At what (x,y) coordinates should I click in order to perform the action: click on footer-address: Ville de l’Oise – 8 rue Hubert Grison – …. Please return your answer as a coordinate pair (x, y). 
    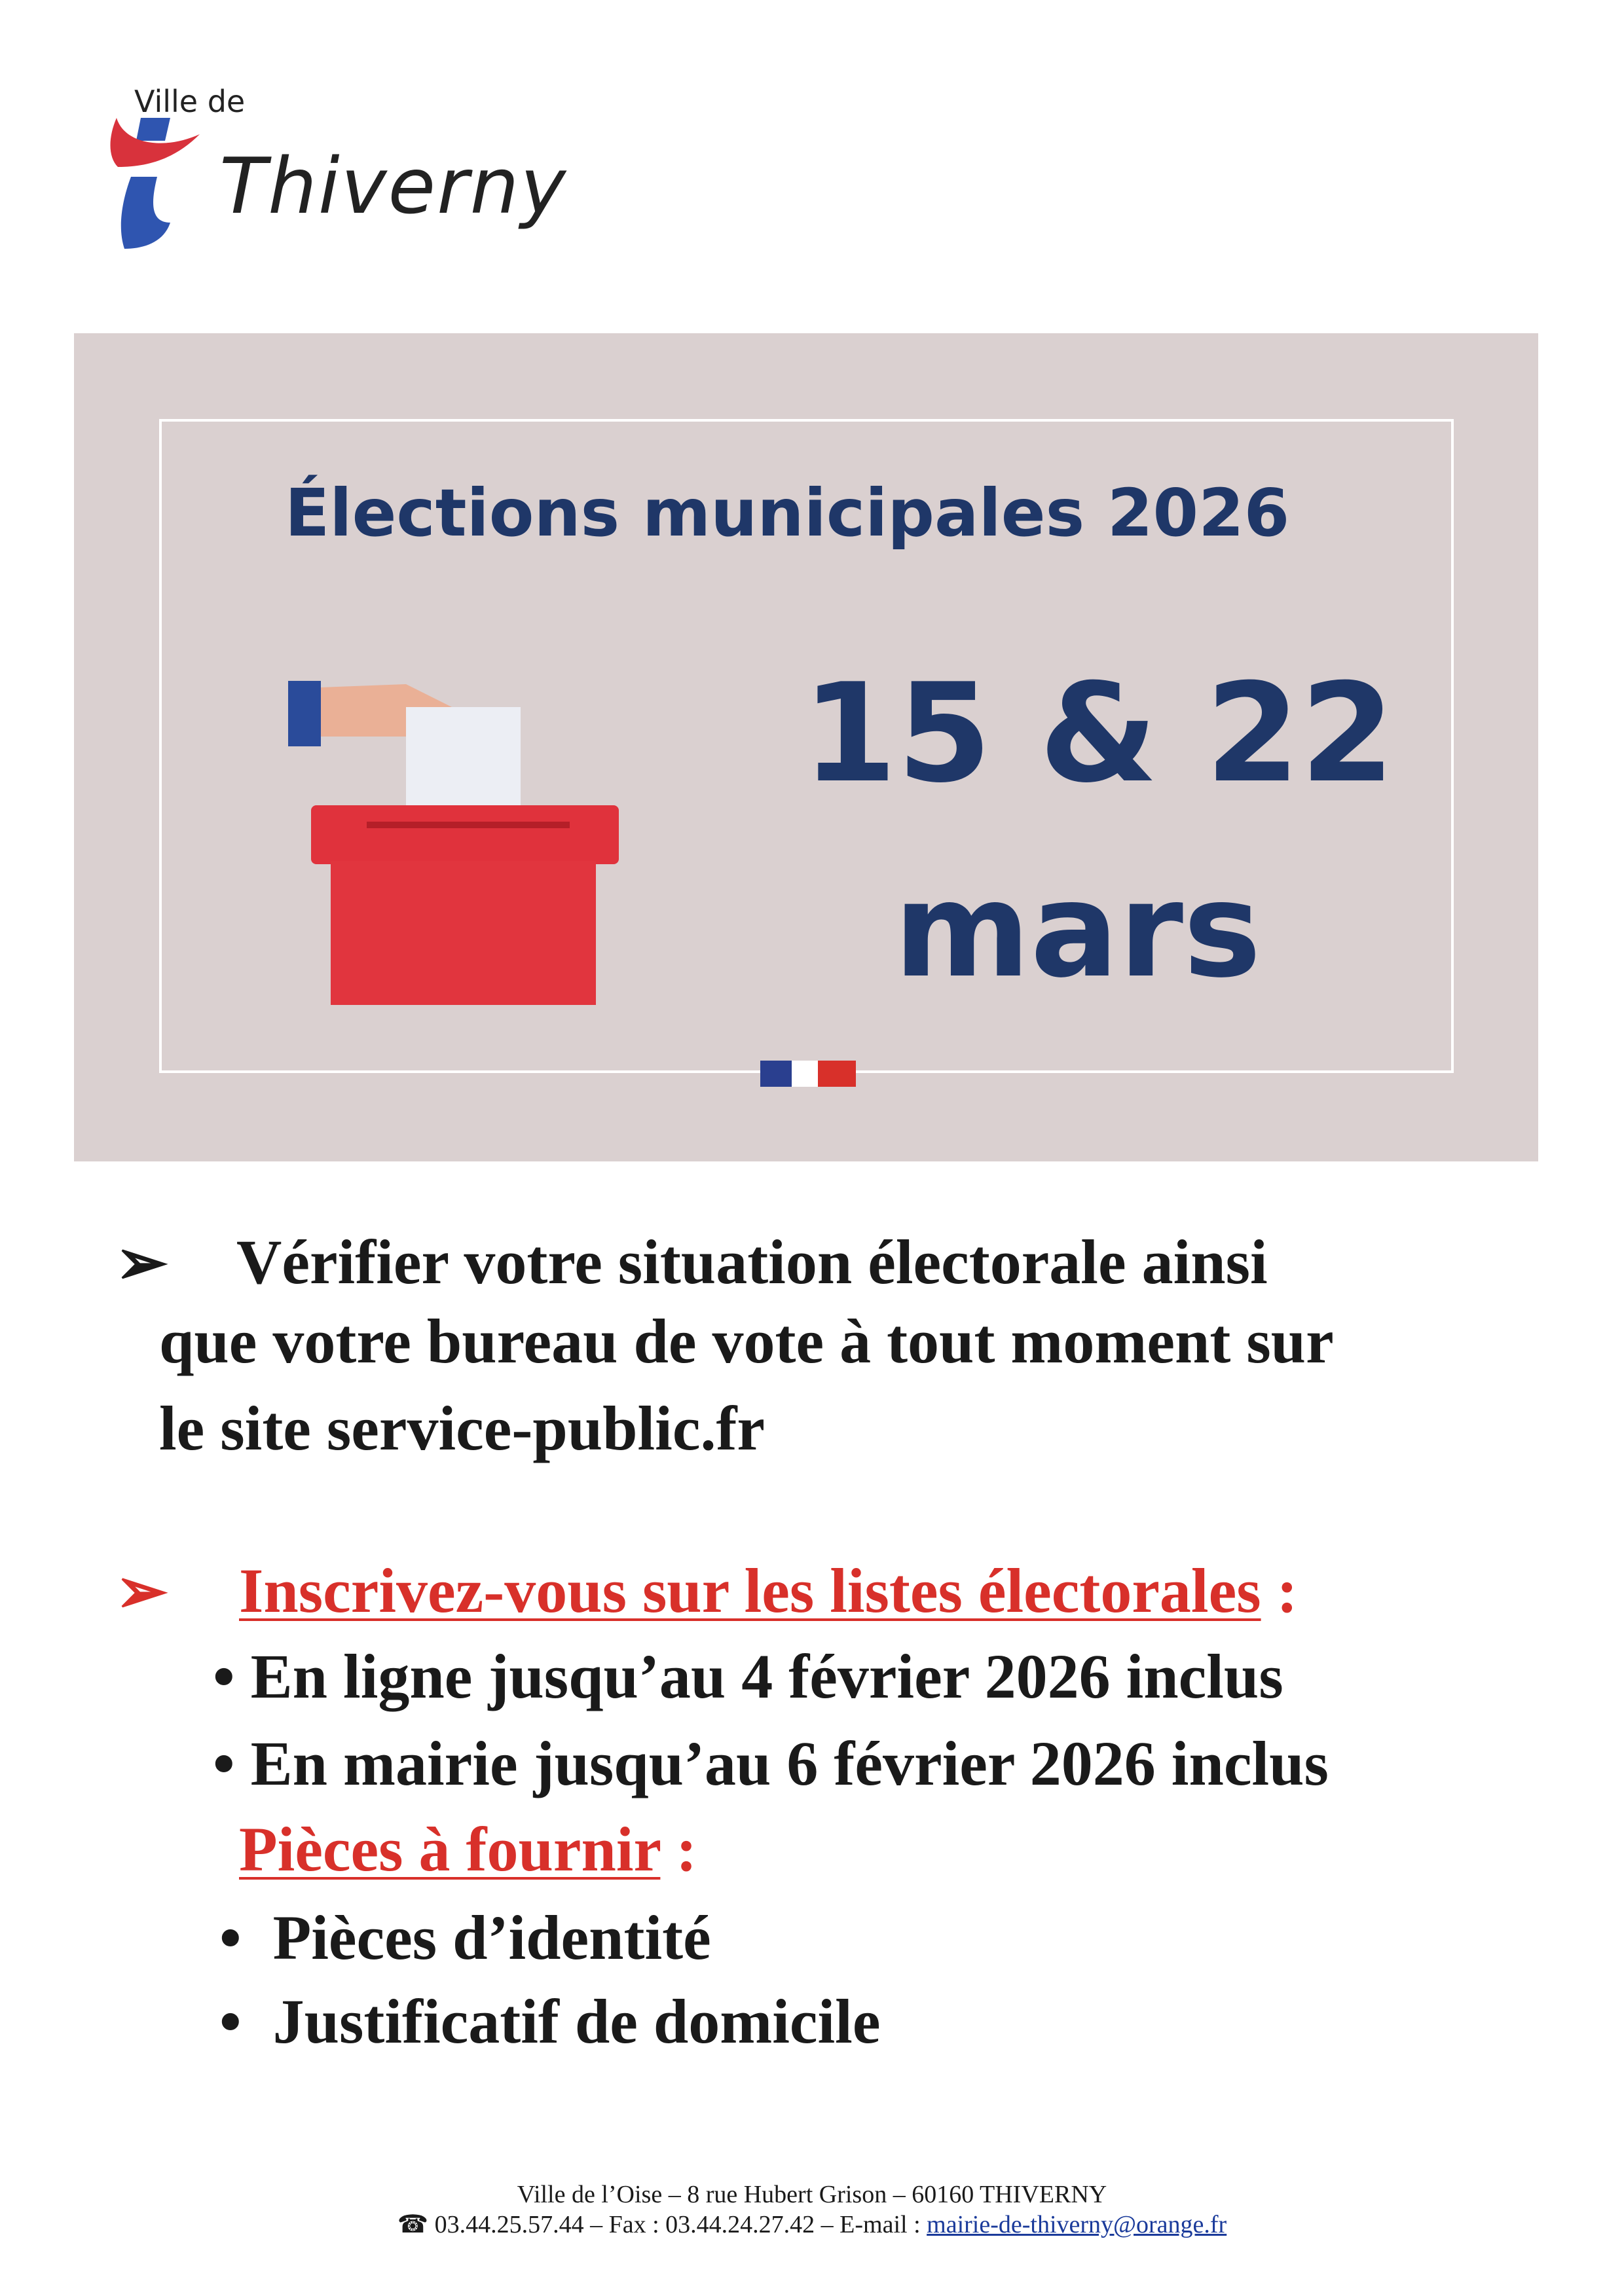
    Looking at the image, I should click on (812, 2194).